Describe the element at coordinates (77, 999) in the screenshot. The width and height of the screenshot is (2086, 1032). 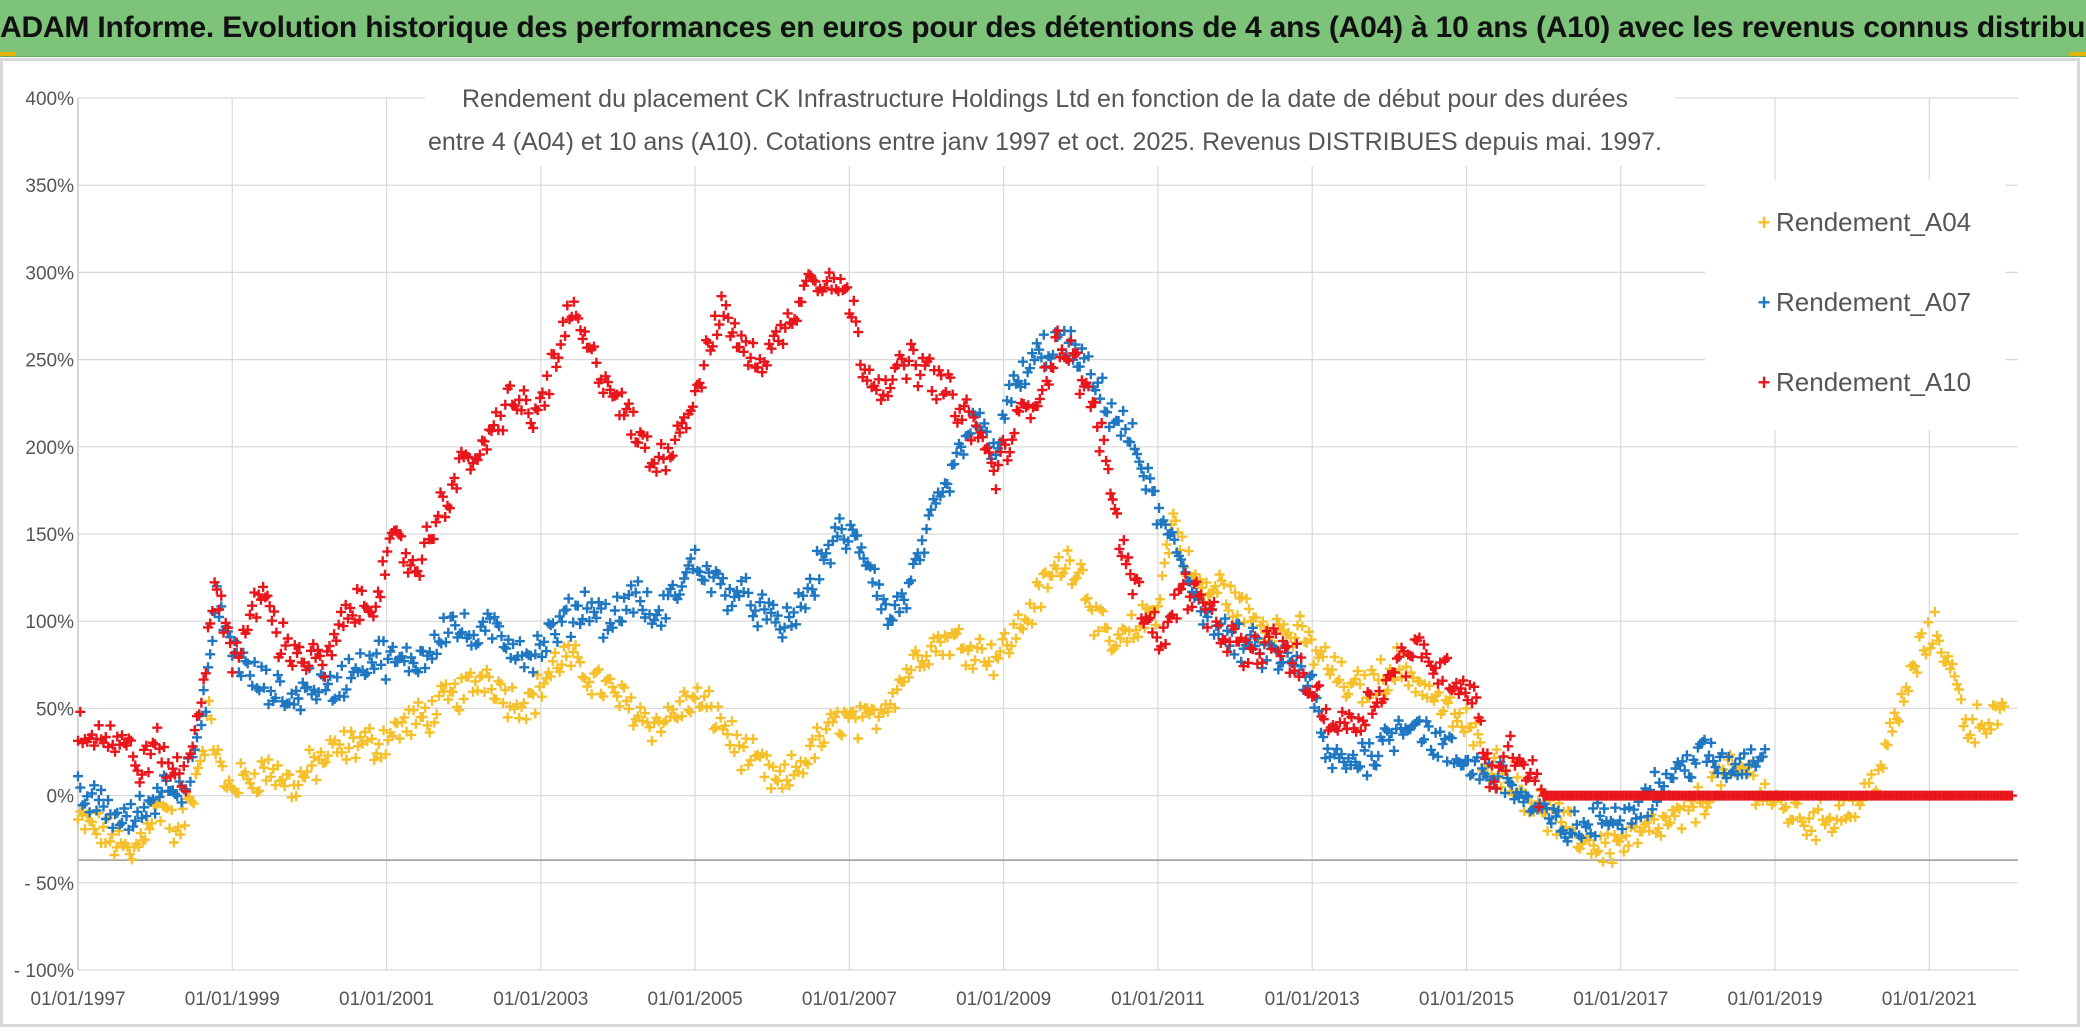
I see `x-tick-label: 01/01/1997` at that location.